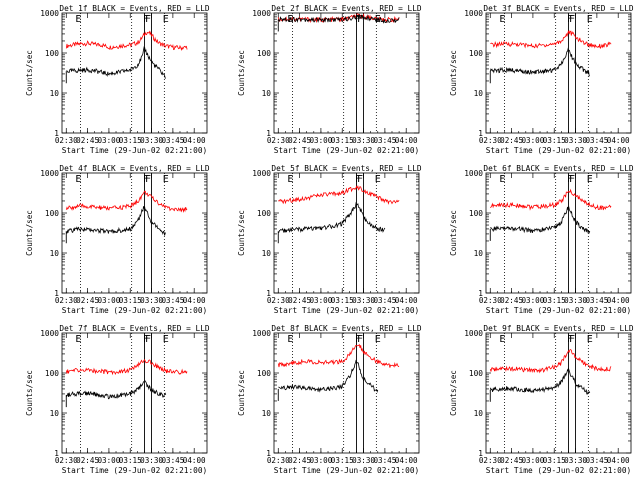 The image size is (640, 480). Describe the element at coordinates (558, 168) in the screenshot. I see `panel-title: Det 6f BLACK = Events, RED = LLD` at that location.